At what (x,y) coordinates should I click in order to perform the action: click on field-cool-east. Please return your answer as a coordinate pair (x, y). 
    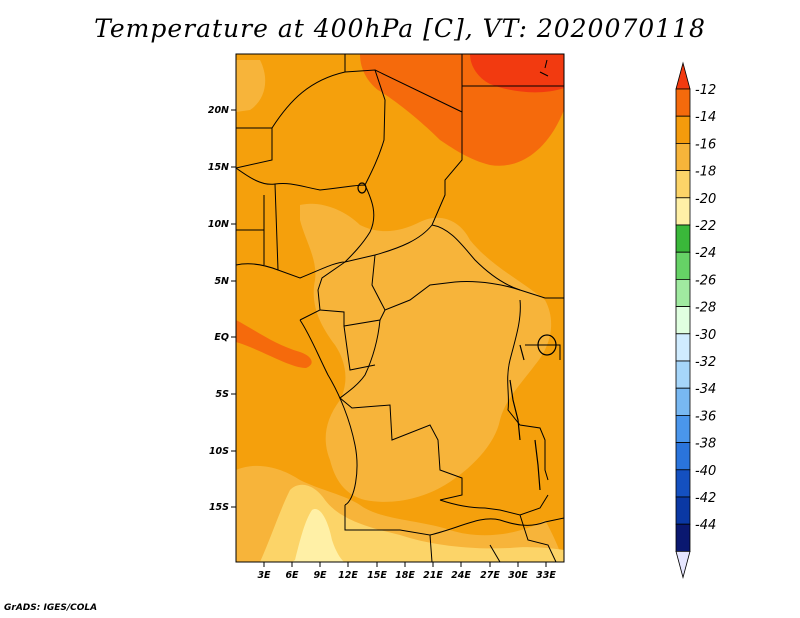
    Looking at the image, I should click on (251, 86).